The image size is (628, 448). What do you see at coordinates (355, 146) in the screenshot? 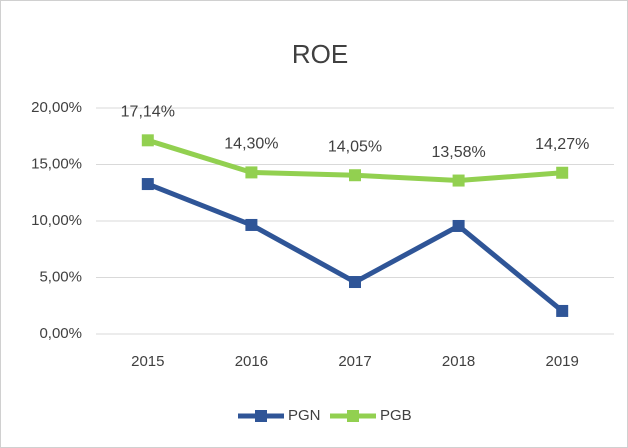
I see `data-label: 14,05%` at bounding box center [355, 146].